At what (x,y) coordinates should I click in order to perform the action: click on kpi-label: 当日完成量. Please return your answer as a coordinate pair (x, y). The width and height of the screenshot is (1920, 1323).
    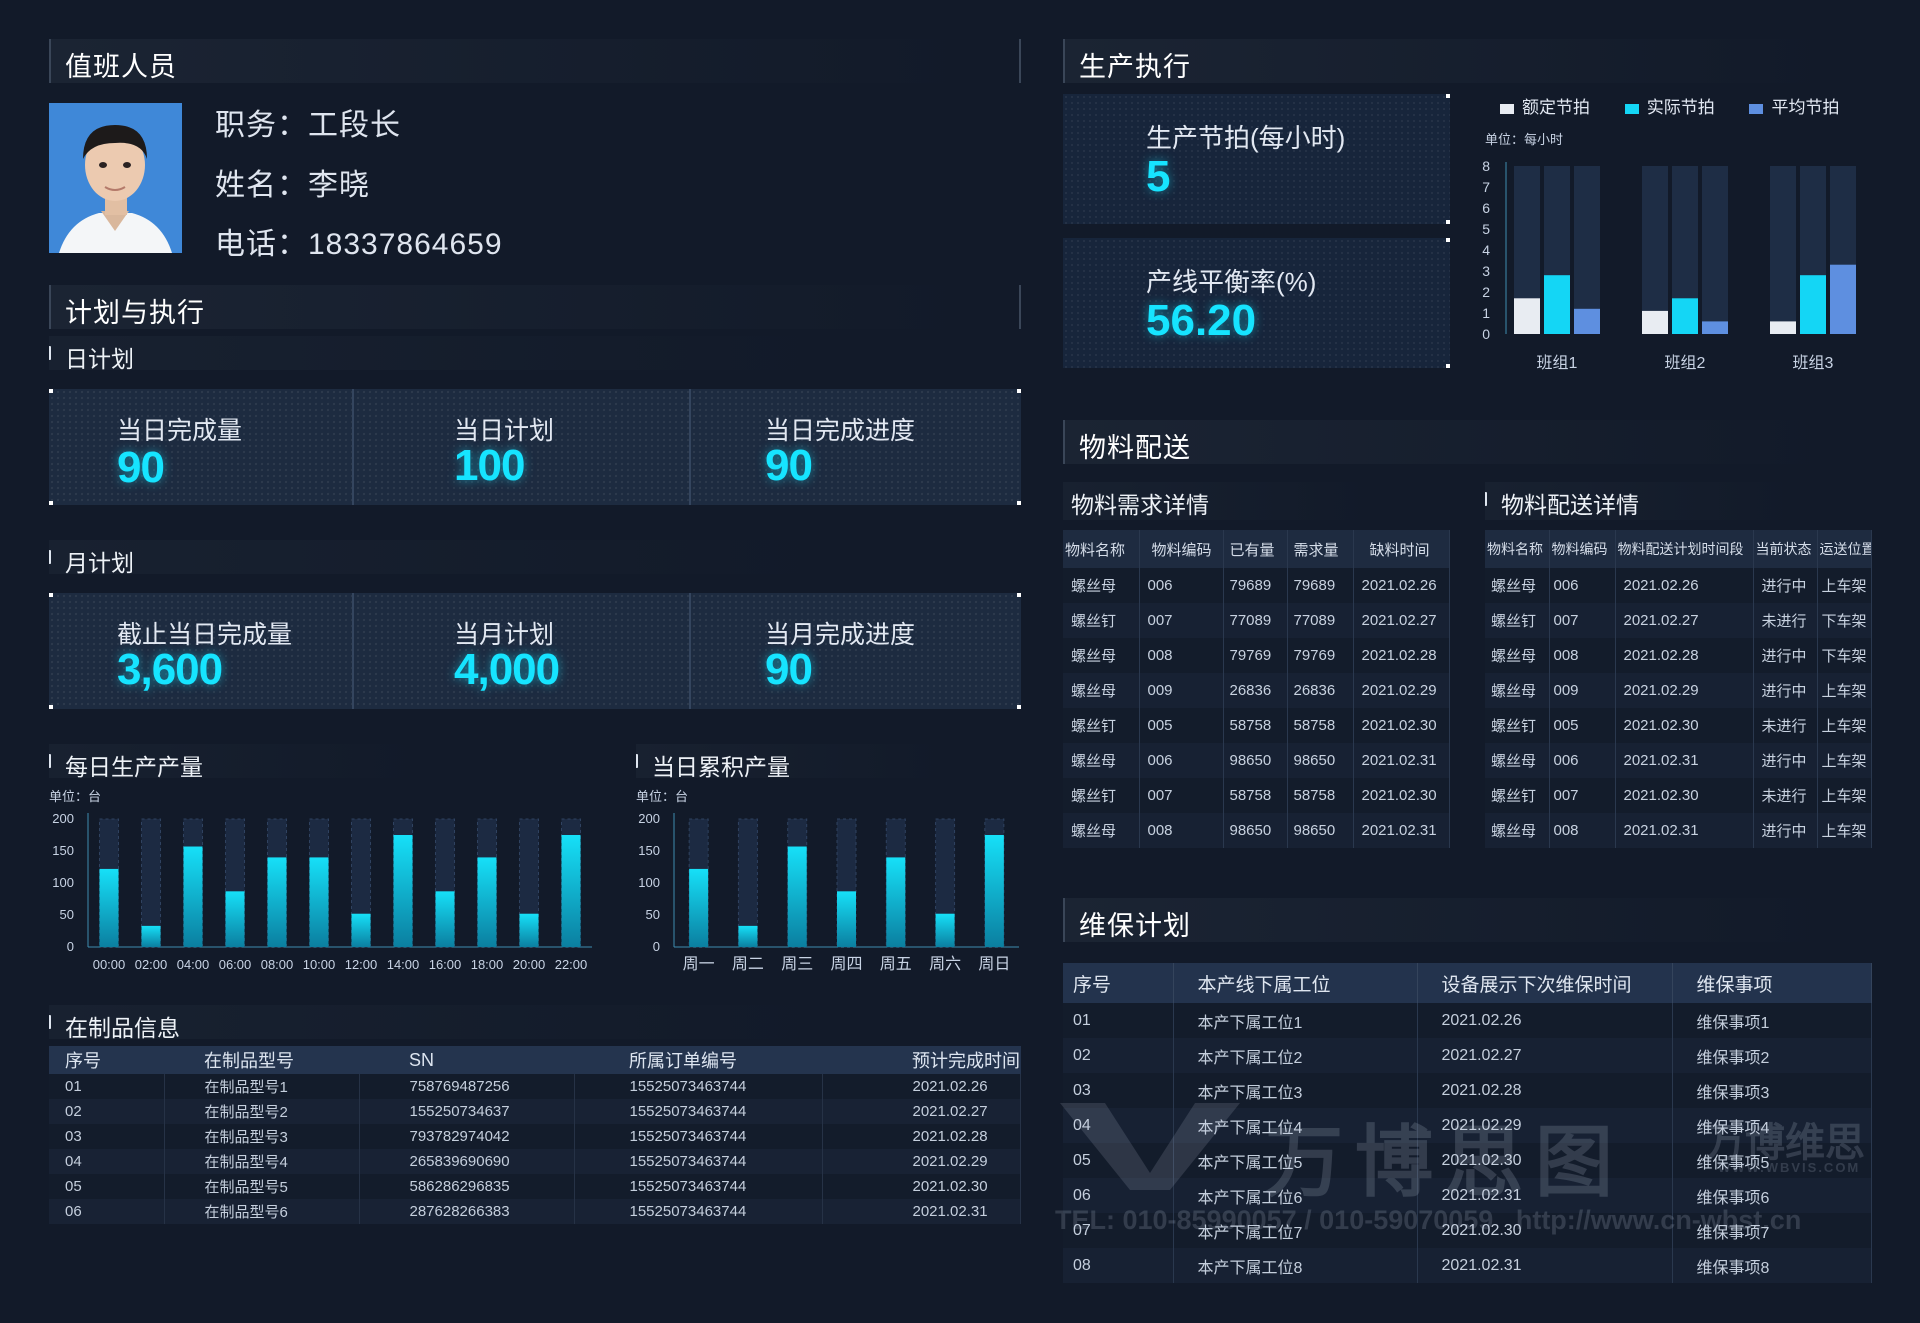
    Looking at the image, I should click on (180, 431).